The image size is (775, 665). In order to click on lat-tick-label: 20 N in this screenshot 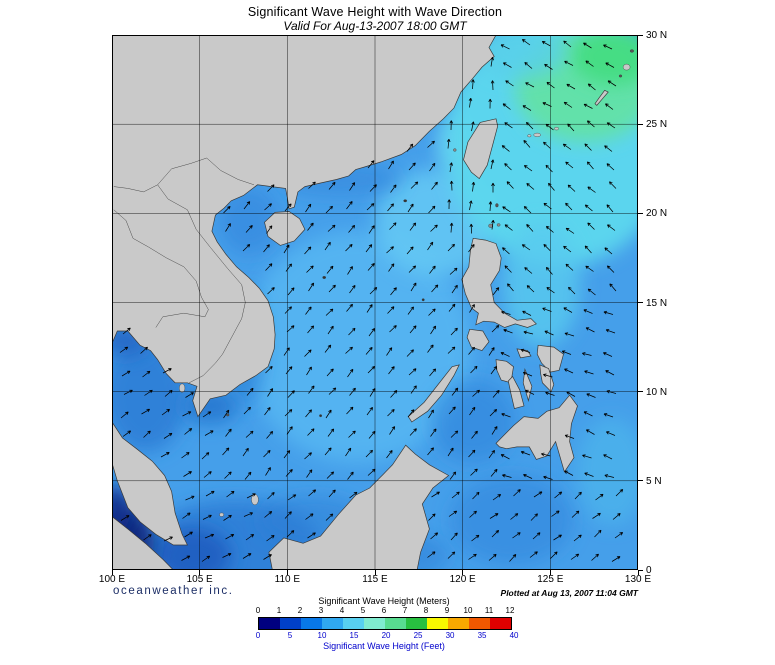, I will do `click(657, 214)`.